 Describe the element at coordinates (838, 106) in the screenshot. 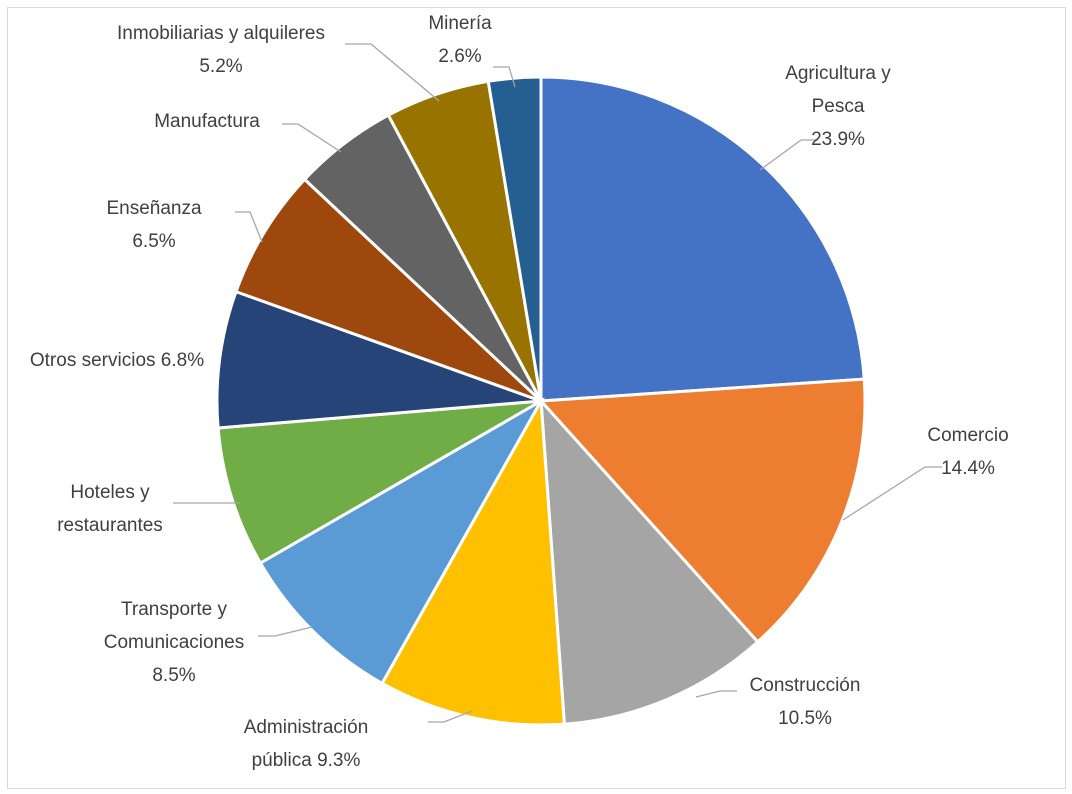

I see `data-label-0-line-1: Pesca` at that location.